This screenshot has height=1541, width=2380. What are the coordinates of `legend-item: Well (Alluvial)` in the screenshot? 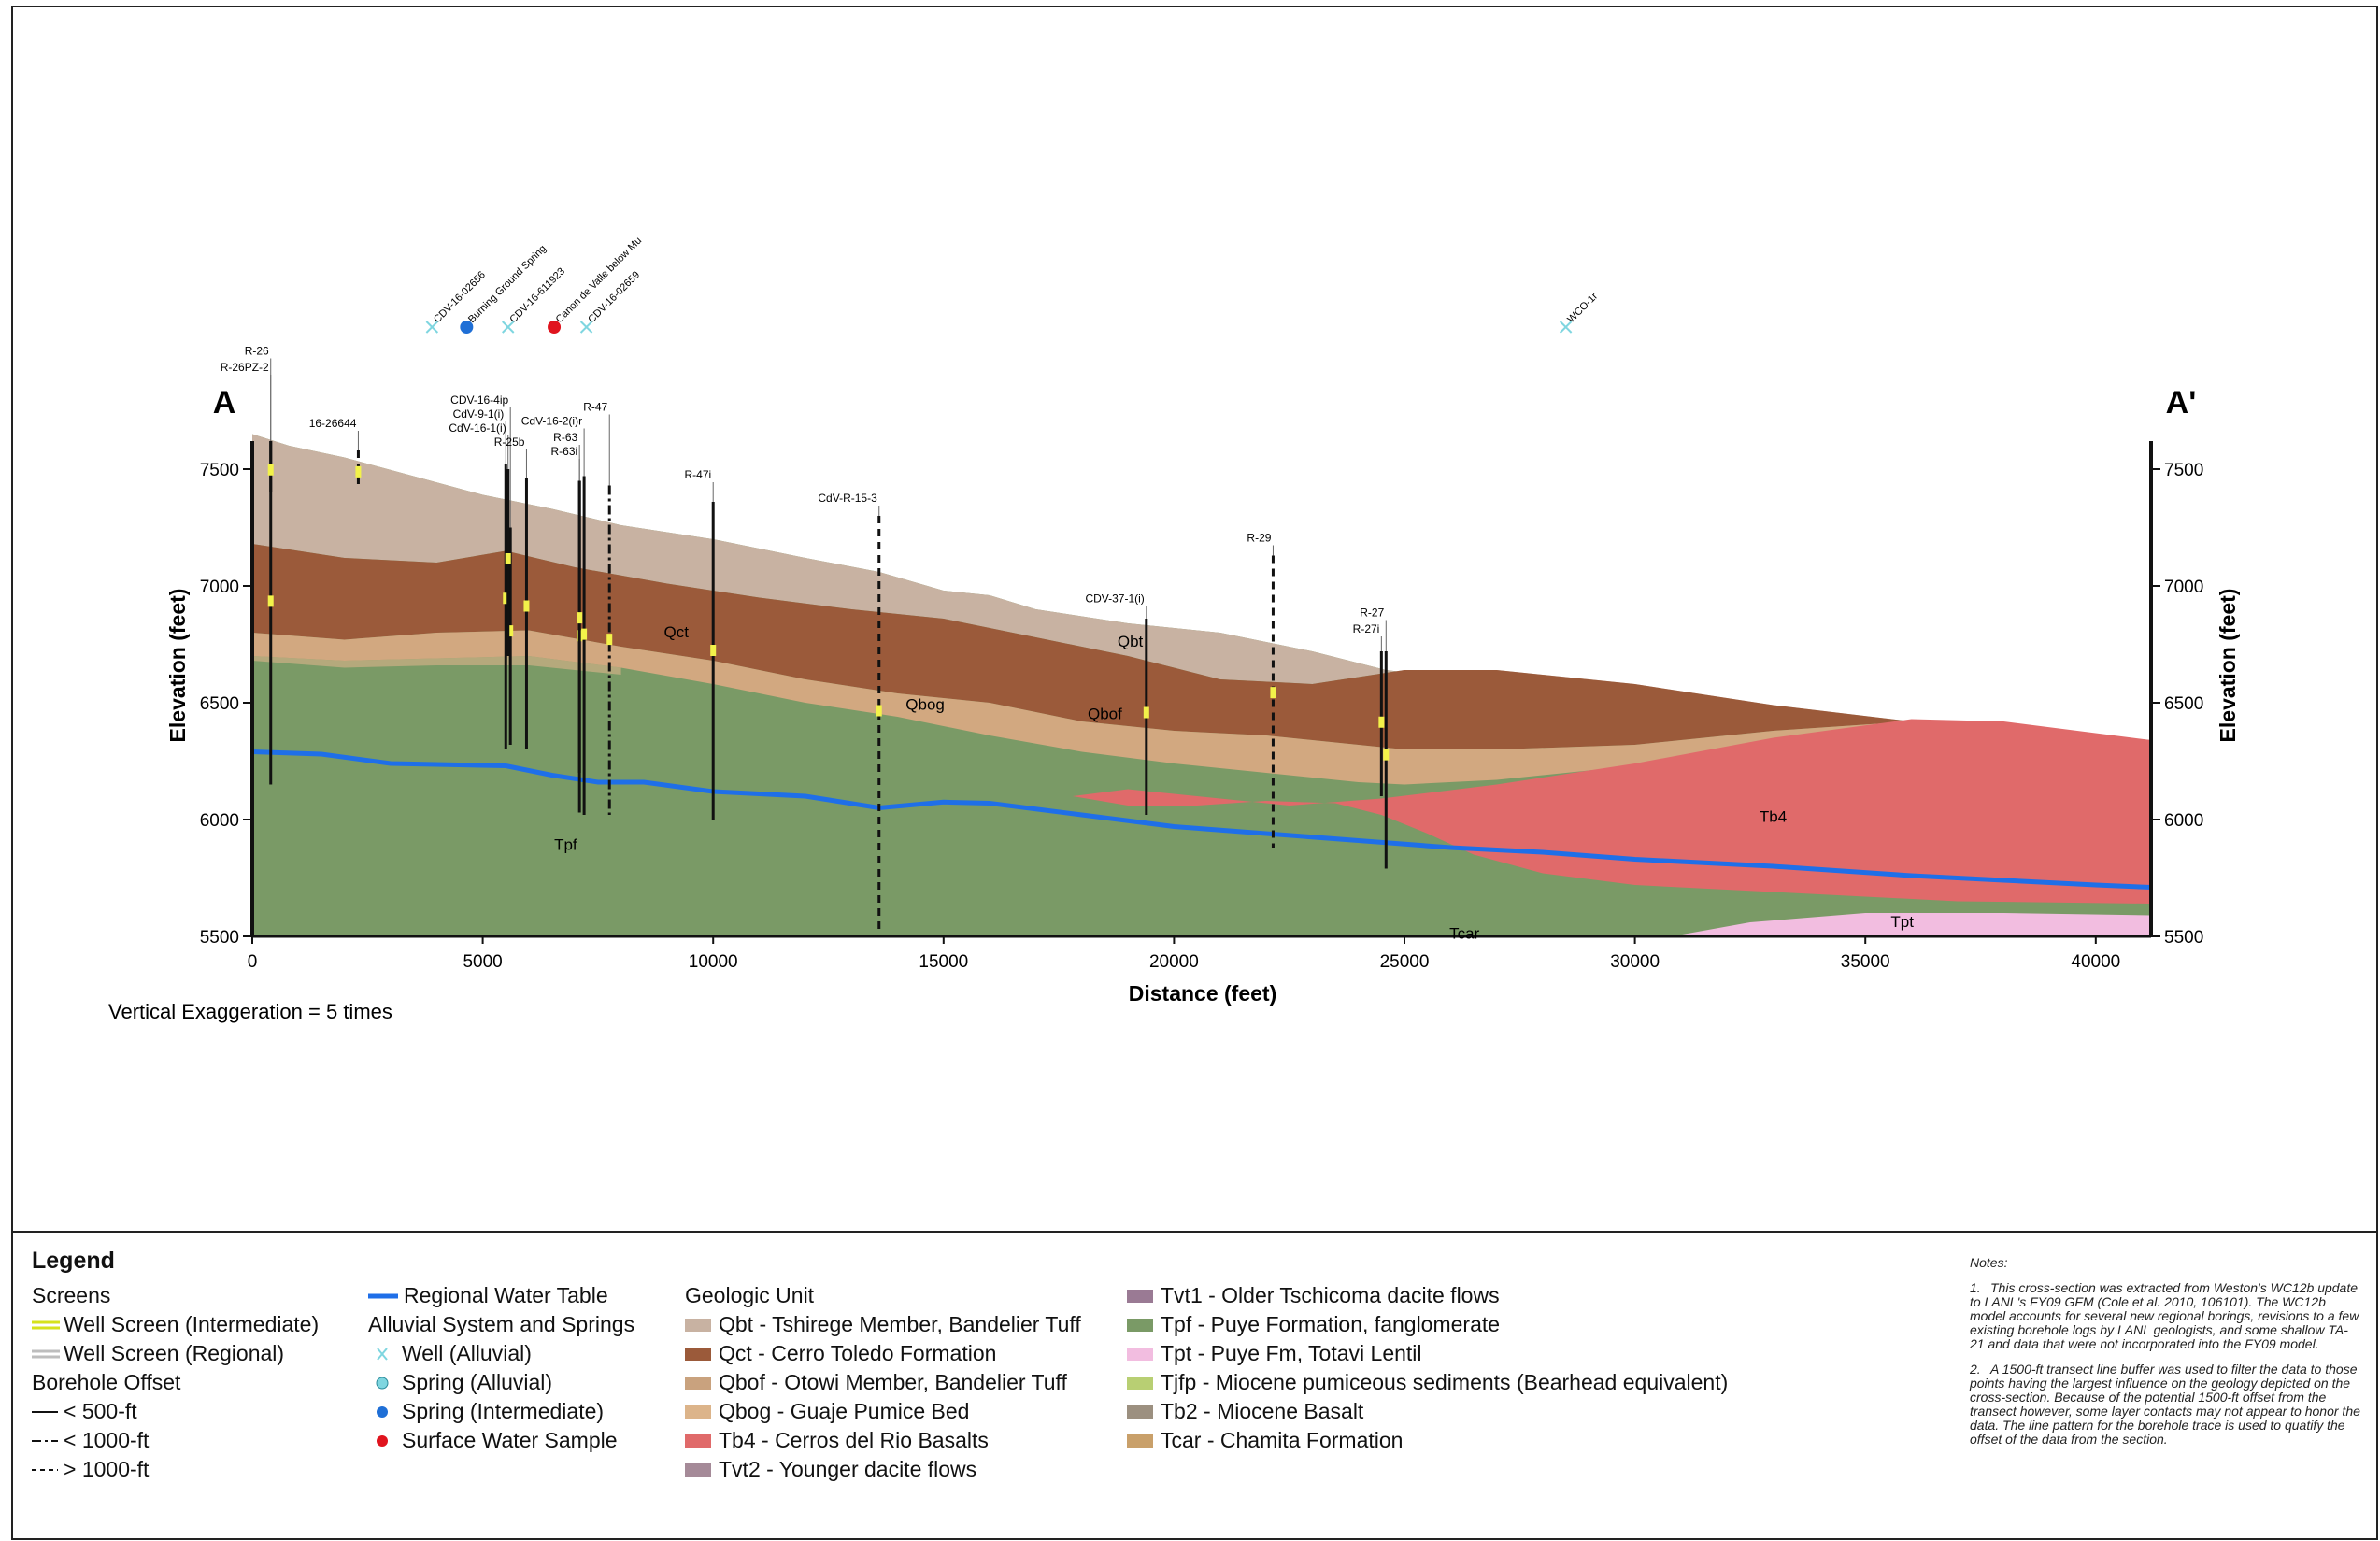 It's located at (501, 1353).